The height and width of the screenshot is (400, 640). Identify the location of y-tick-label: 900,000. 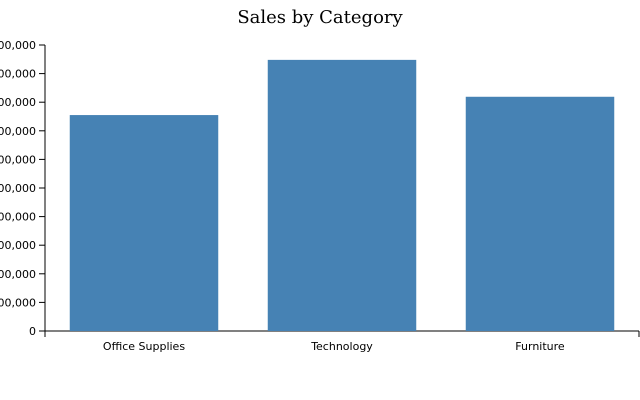
(18, 74).